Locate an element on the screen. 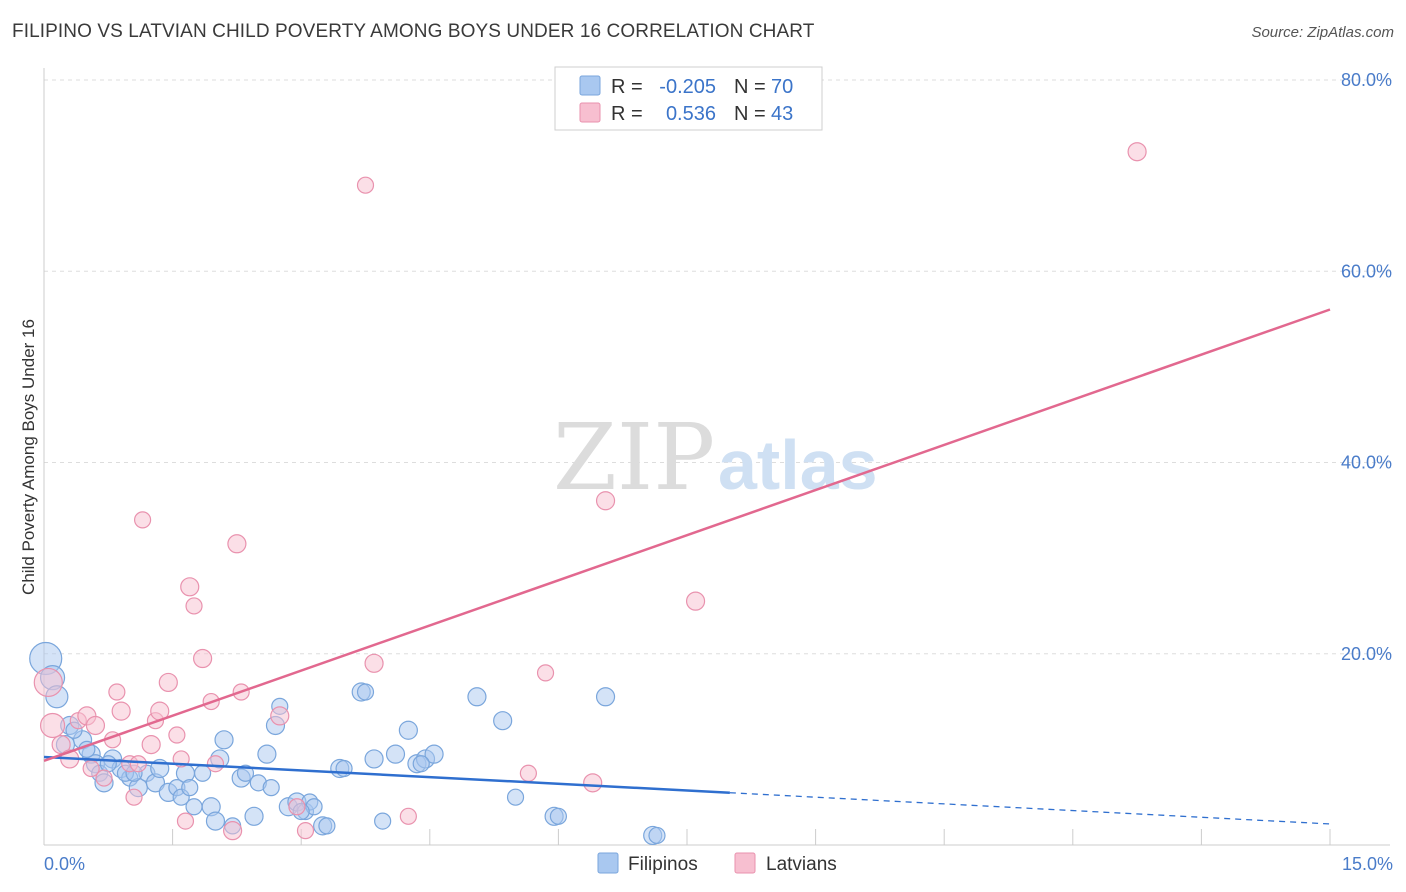  correlation-legend: R = -0.205 N = 70 R = 0.536 N = 43 is located at coordinates (688, 98).